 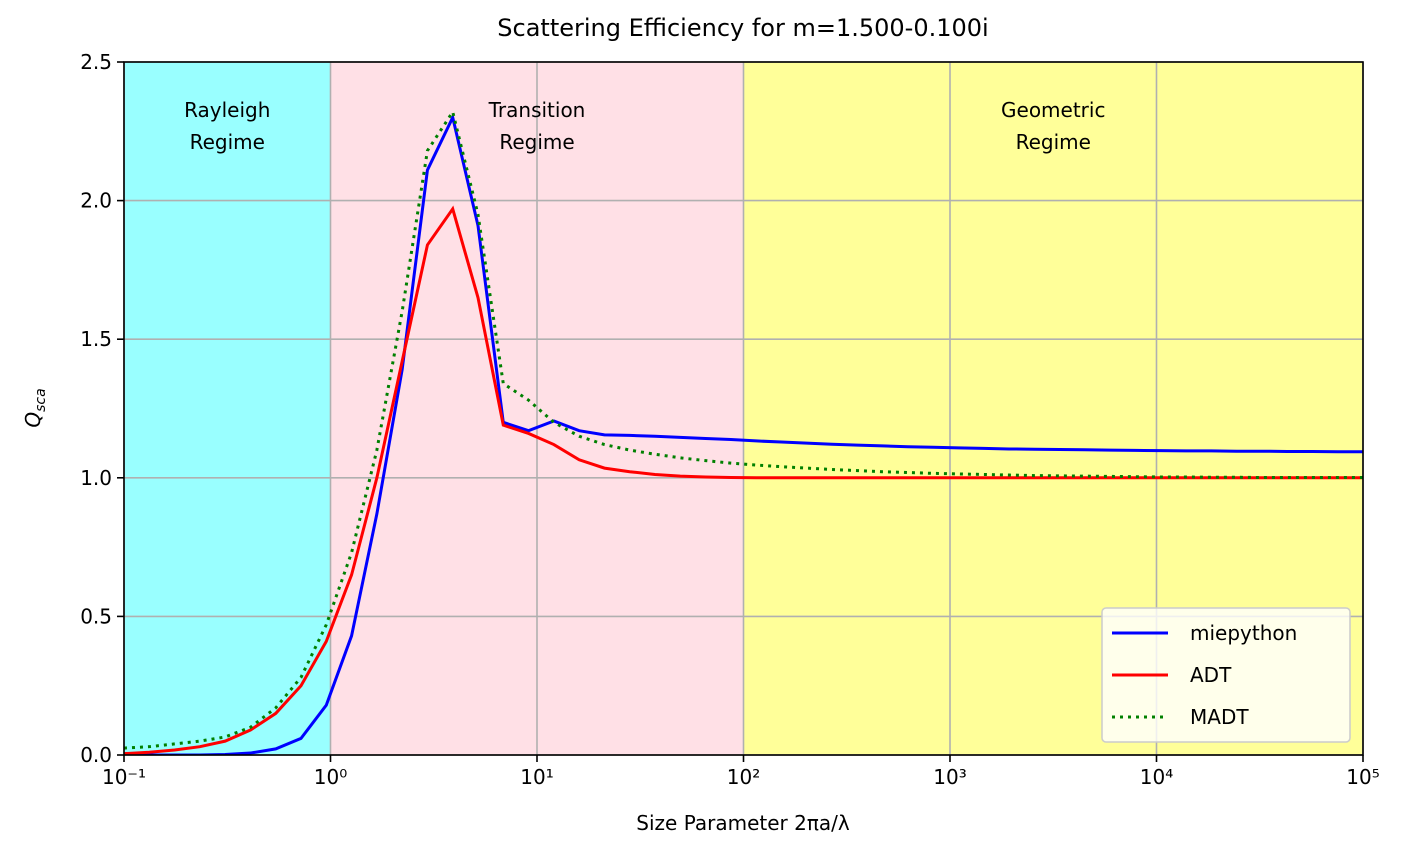 I want to click on legend-box, so click(x=1226, y=675).